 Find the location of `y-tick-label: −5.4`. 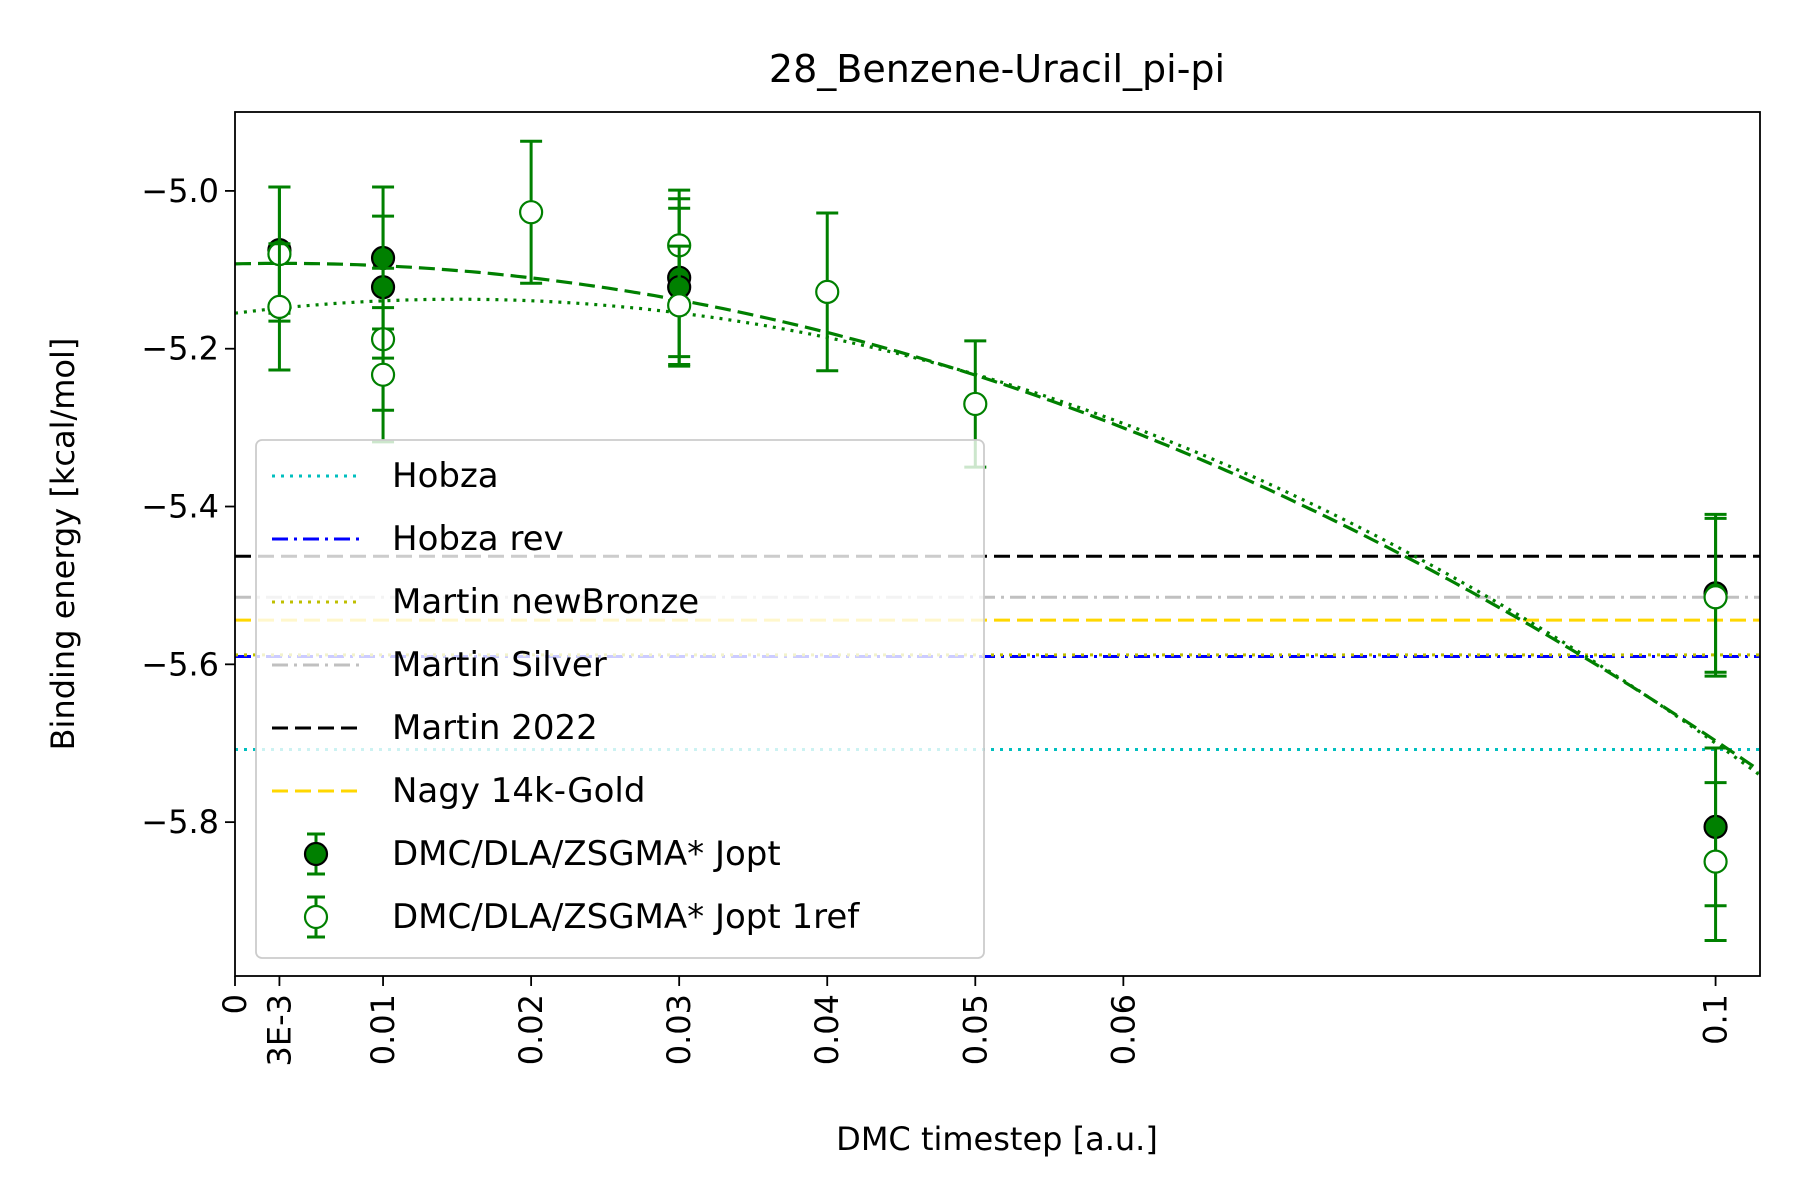

y-tick-label: −5.4 is located at coordinates (180, 507).